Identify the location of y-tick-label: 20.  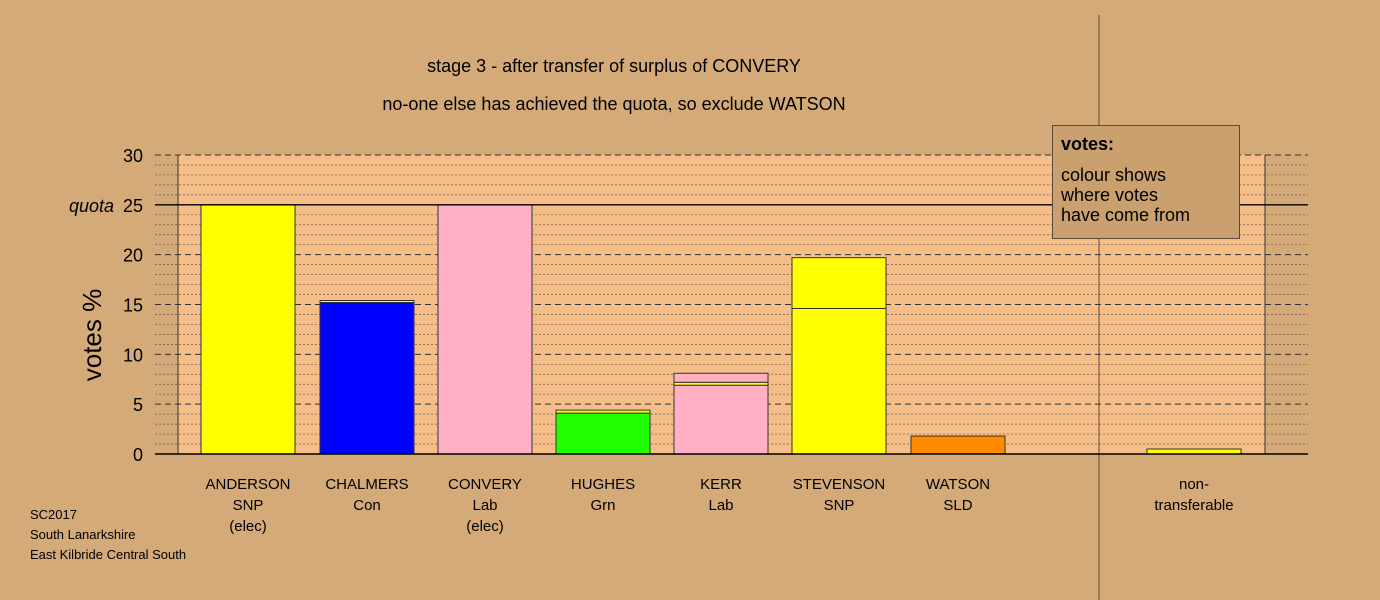
(133, 256).